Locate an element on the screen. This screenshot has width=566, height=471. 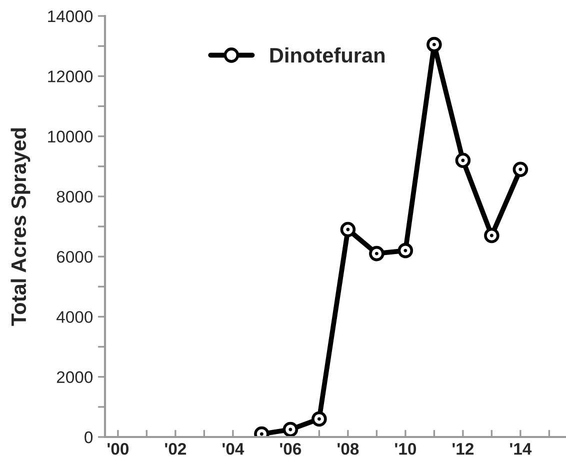
y-tick-label: 2000 is located at coordinates (74, 377).